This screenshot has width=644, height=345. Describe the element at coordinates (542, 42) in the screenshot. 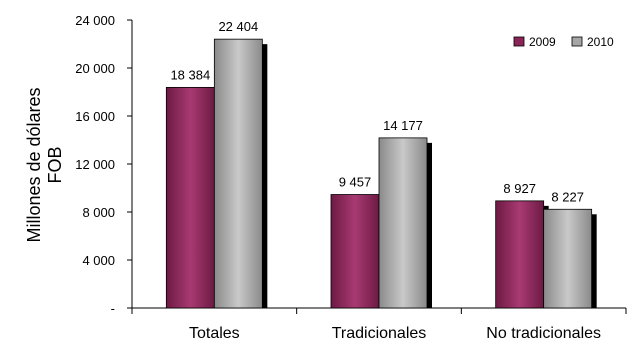

I see `legend-label-2009: 2009` at that location.